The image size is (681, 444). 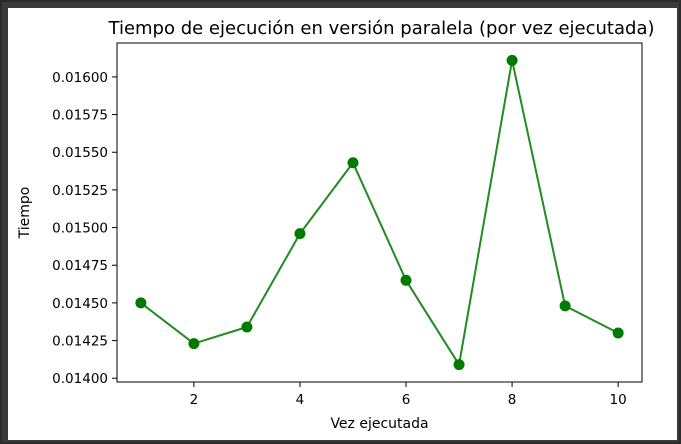 I want to click on y-tick-label: 0.01600, so click(x=80, y=78).